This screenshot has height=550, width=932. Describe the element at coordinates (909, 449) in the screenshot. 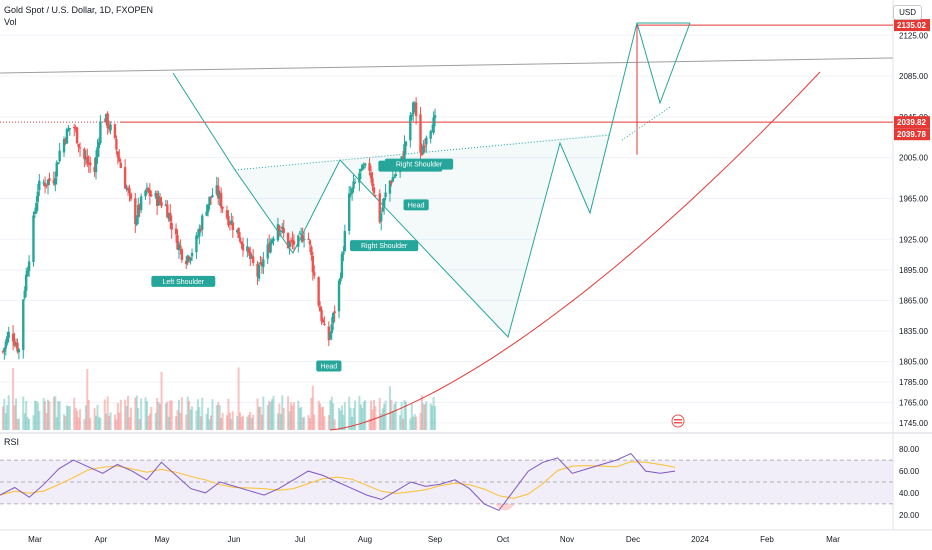

I see `rsi-tick-label: 80.00` at that location.